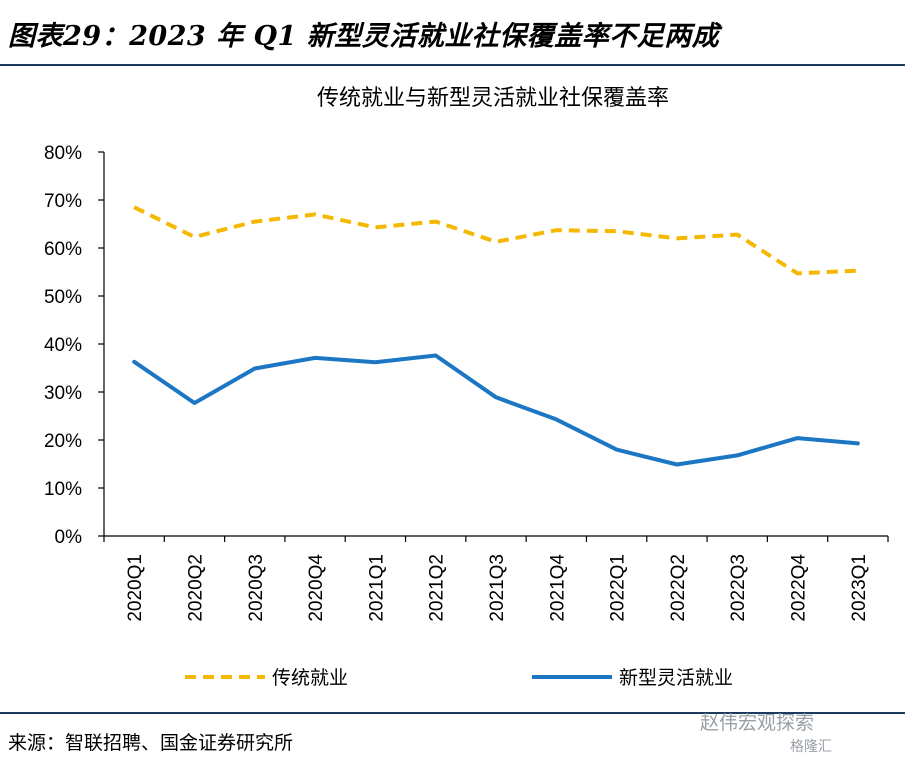 This screenshot has height=765, width=905. Describe the element at coordinates (310, 678) in the screenshot. I see `legend-label: 传统就业` at that location.